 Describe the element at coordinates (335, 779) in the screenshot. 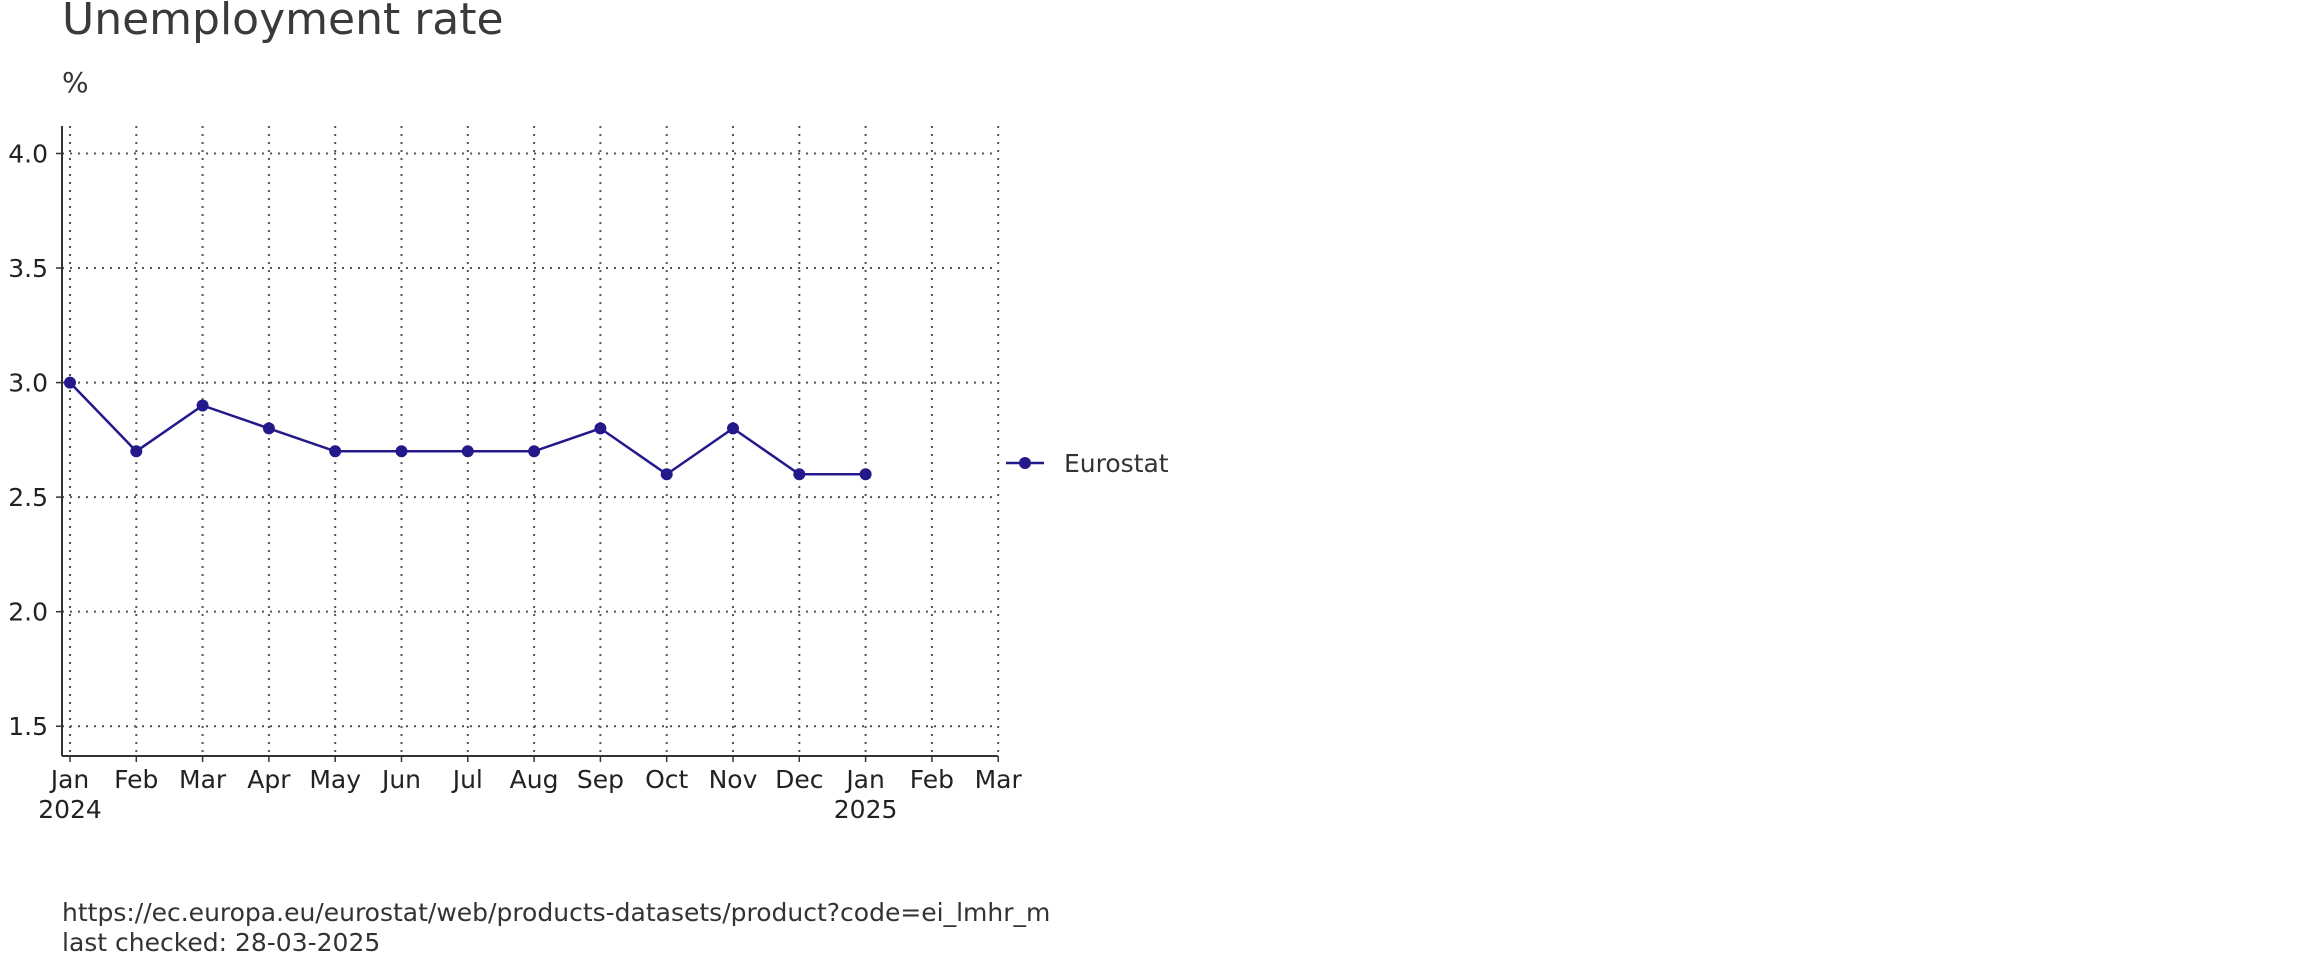

I see `x-tick-label: May` at that location.